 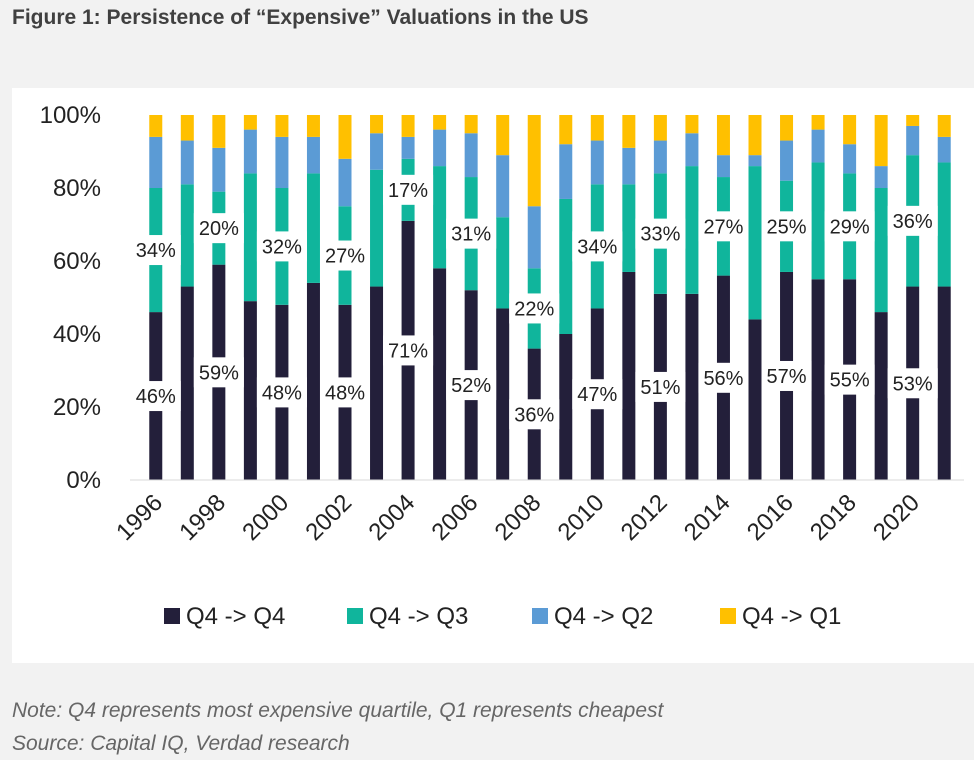 What do you see at coordinates (518, 517) in the screenshot?
I see `x-tick-label: 2008` at bounding box center [518, 517].